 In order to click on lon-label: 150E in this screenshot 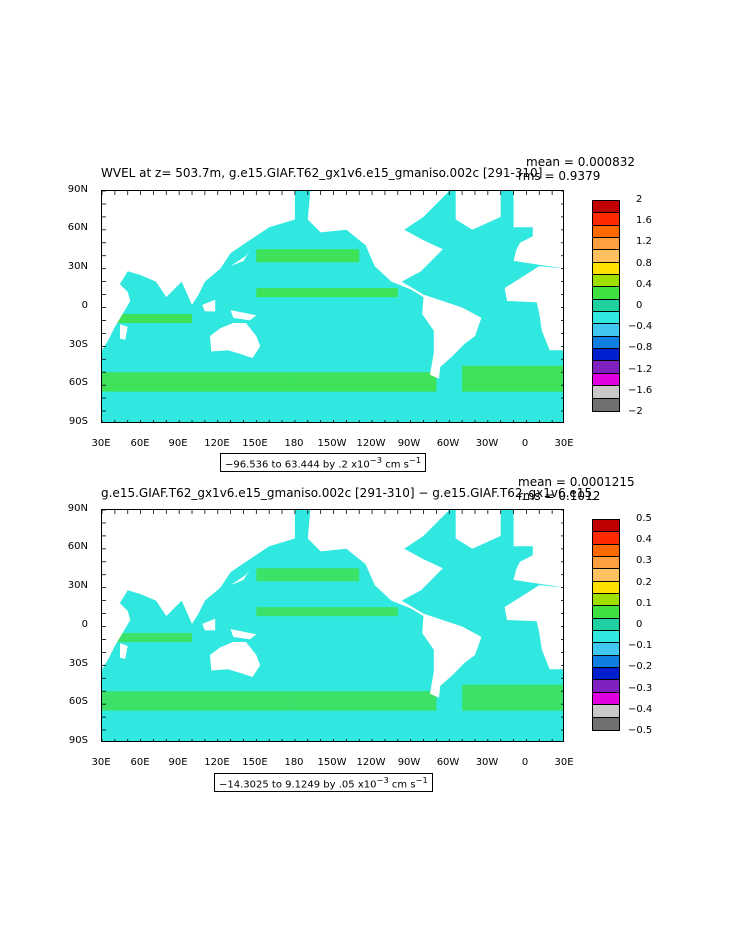, I will do `click(255, 443)`.